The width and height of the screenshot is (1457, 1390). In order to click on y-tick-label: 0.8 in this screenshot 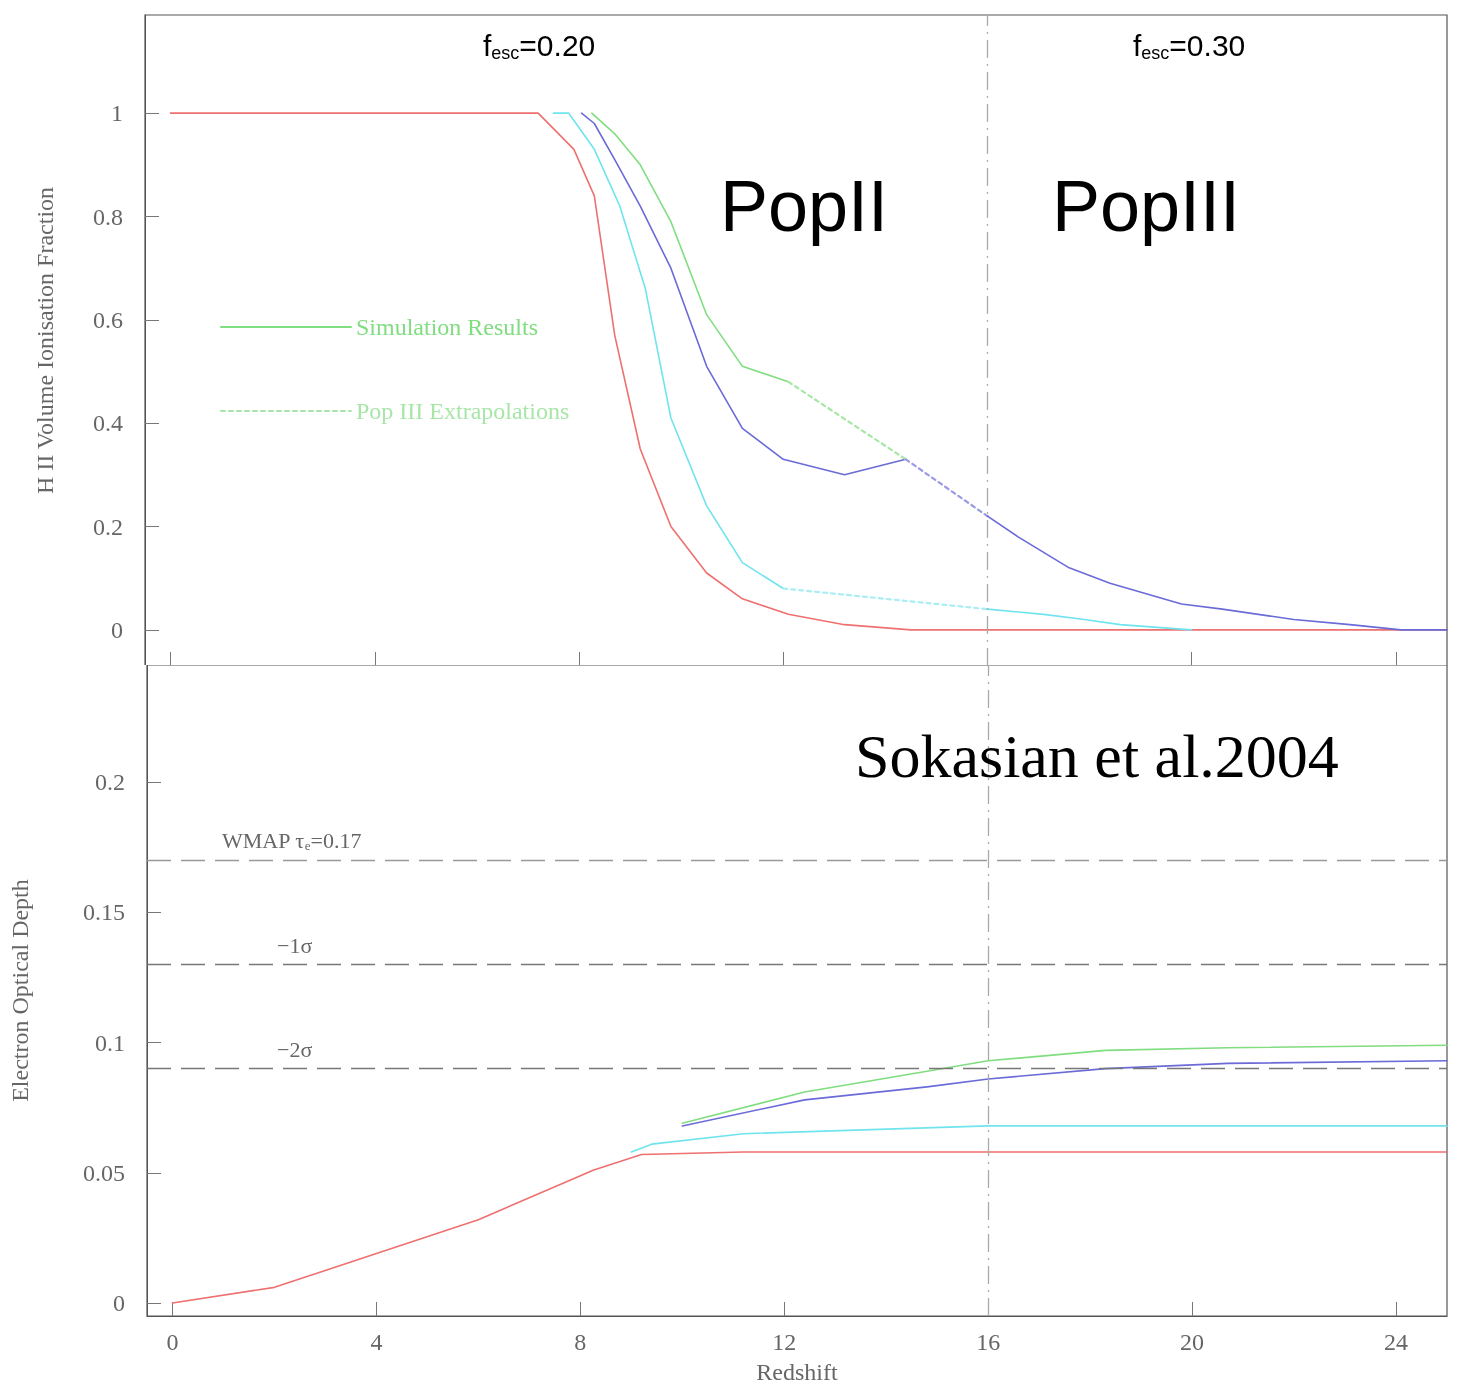, I will do `click(108, 216)`.